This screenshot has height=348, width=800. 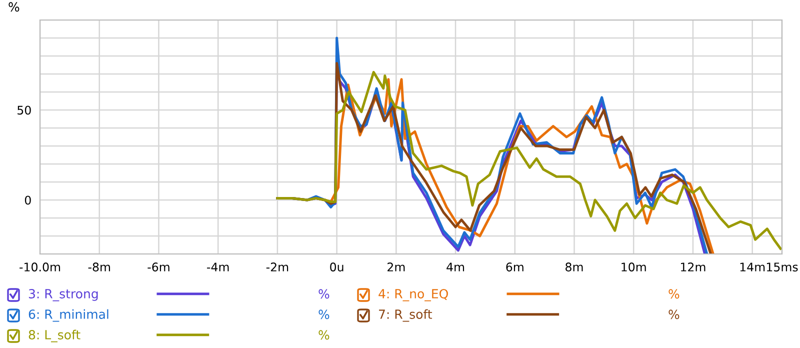 What do you see at coordinates (574, 267) in the screenshot?
I see `x-tick-label: 8m` at bounding box center [574, 267].